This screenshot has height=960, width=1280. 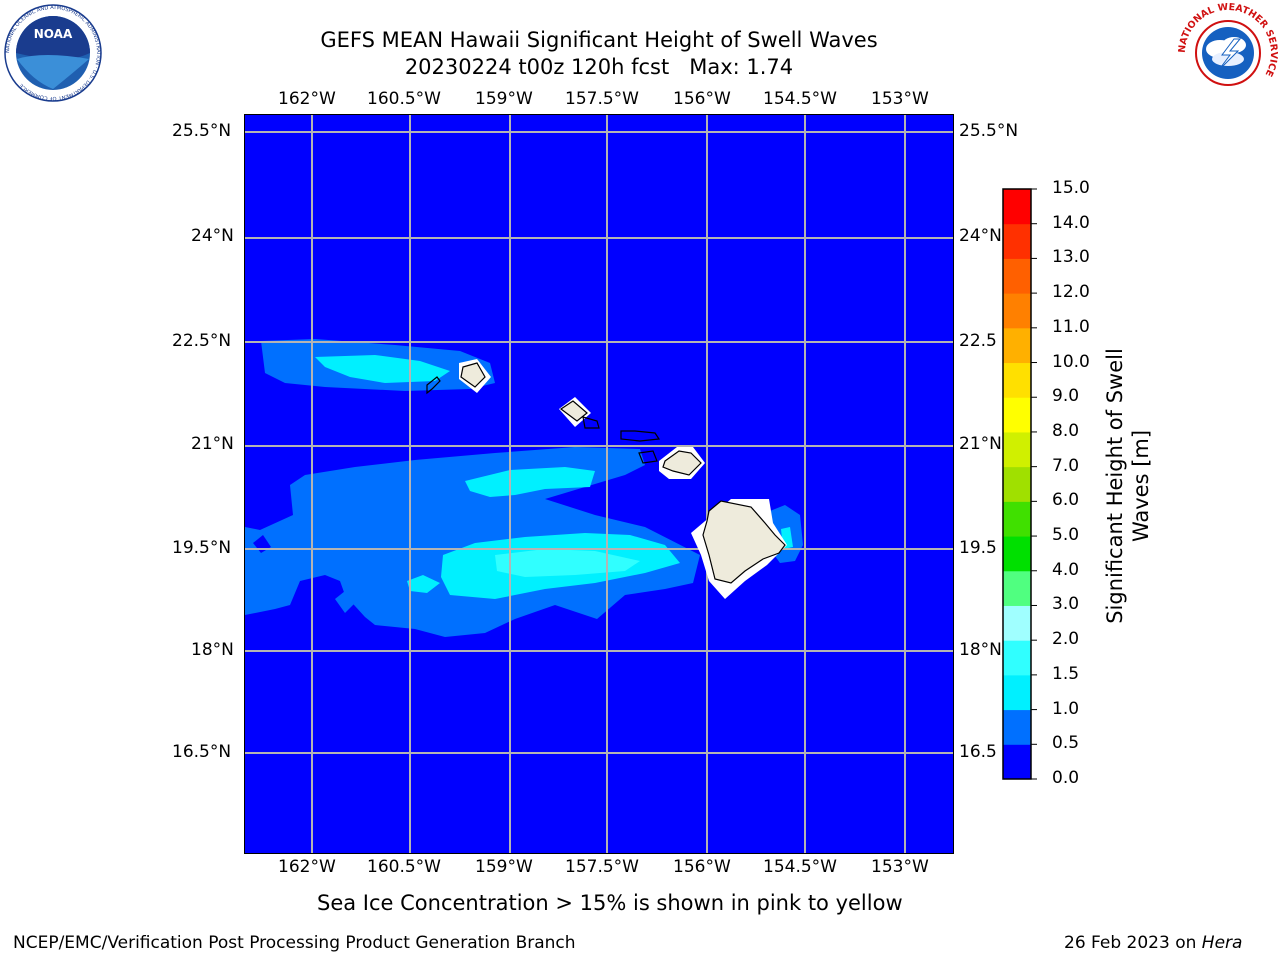 I want to click on colorbar-tick-label: 5.0, so click(x=1066, y=535).